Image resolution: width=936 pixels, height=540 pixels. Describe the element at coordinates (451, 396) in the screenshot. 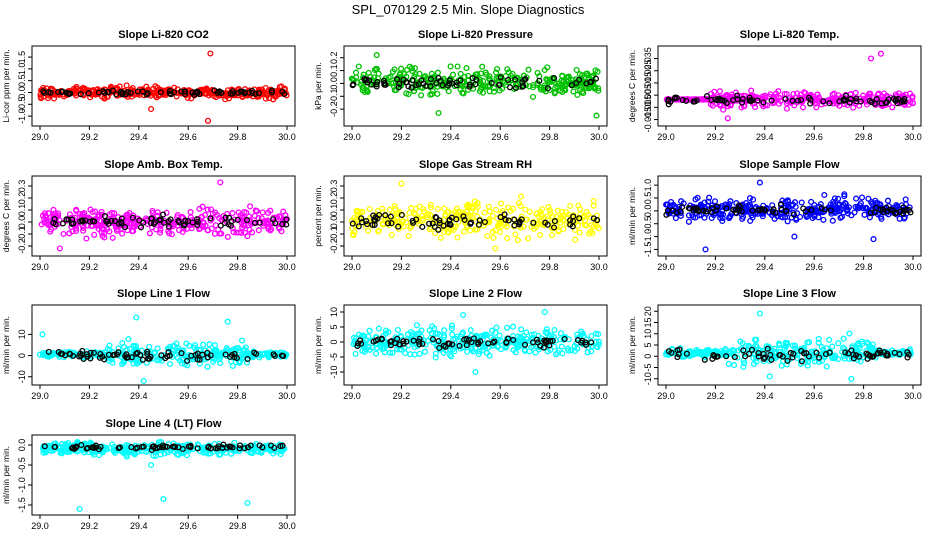

I see `x-tick-label: 29.4` at that location.